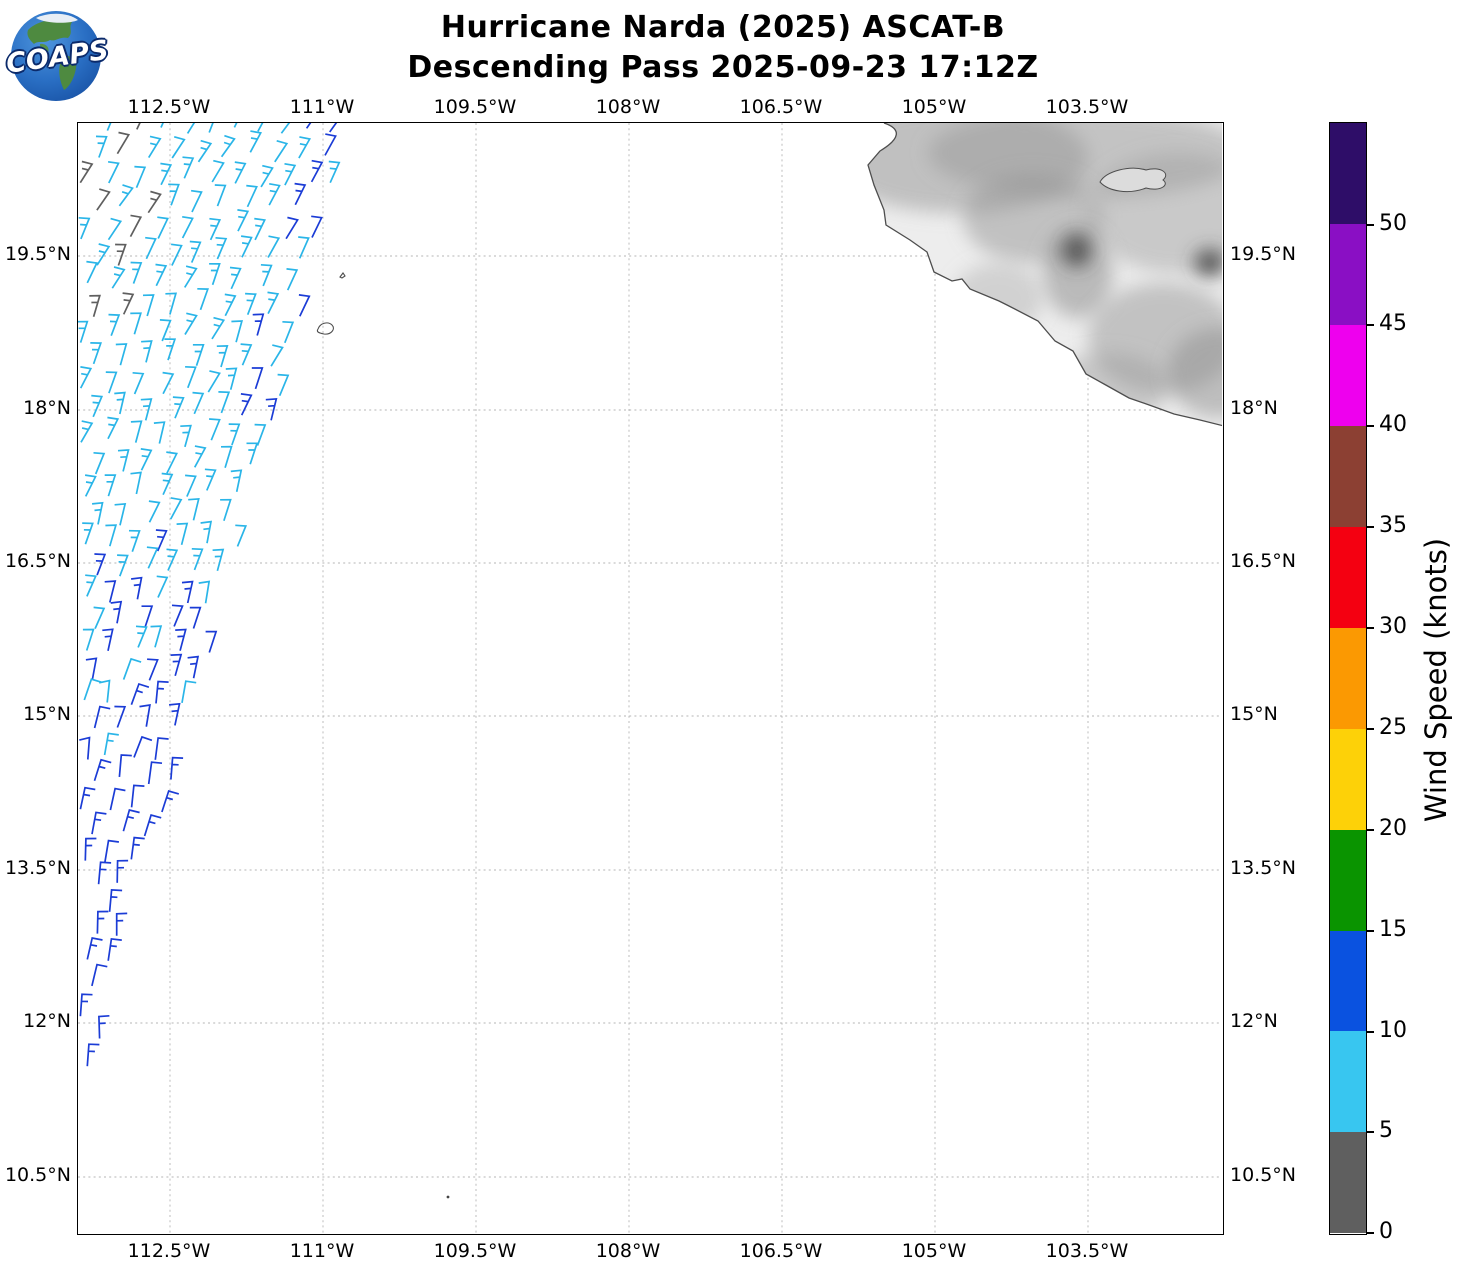 This screenshot has width=1465, height=1264. What do you see at coordinates (475, 1251) in the screenshot?
I see `lon-tick-label-bottom: 109.5°W` at bounding box center [475, 1251].